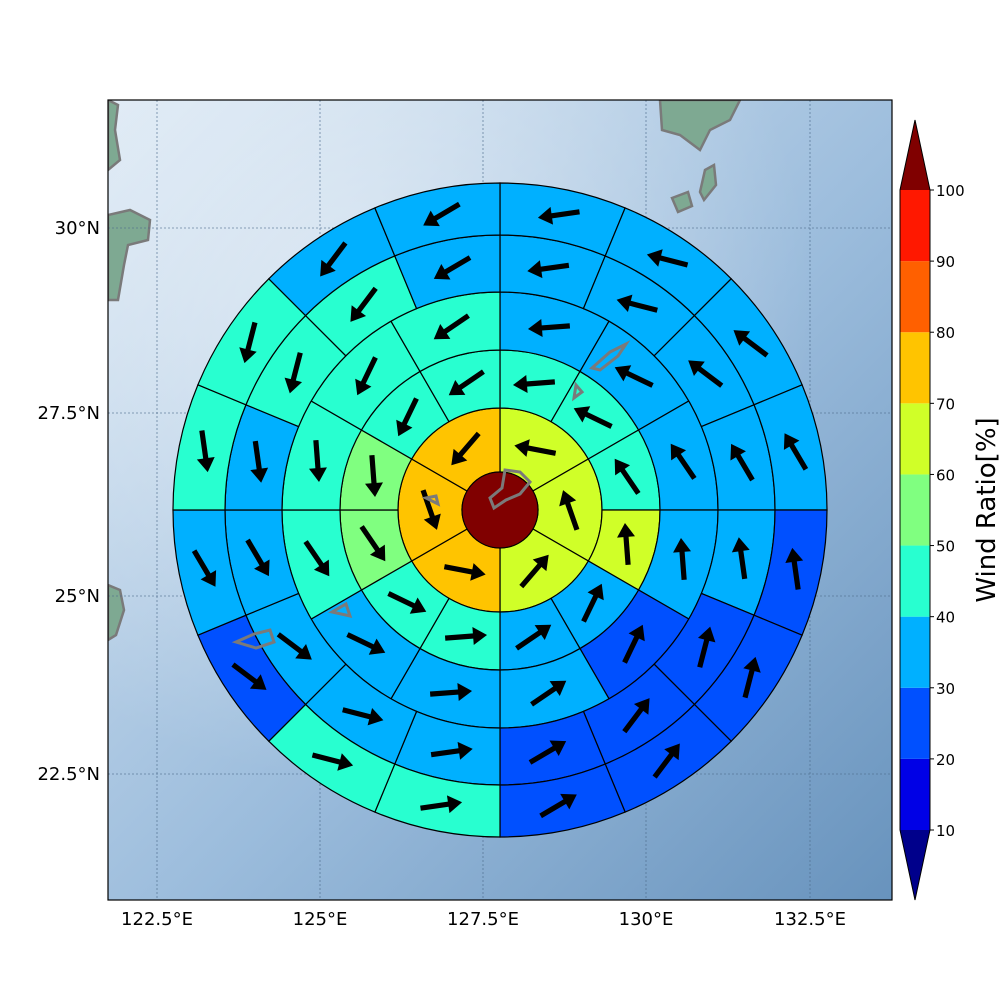  I want to click on colorbar-tick-label: 60, so click(945, 475).